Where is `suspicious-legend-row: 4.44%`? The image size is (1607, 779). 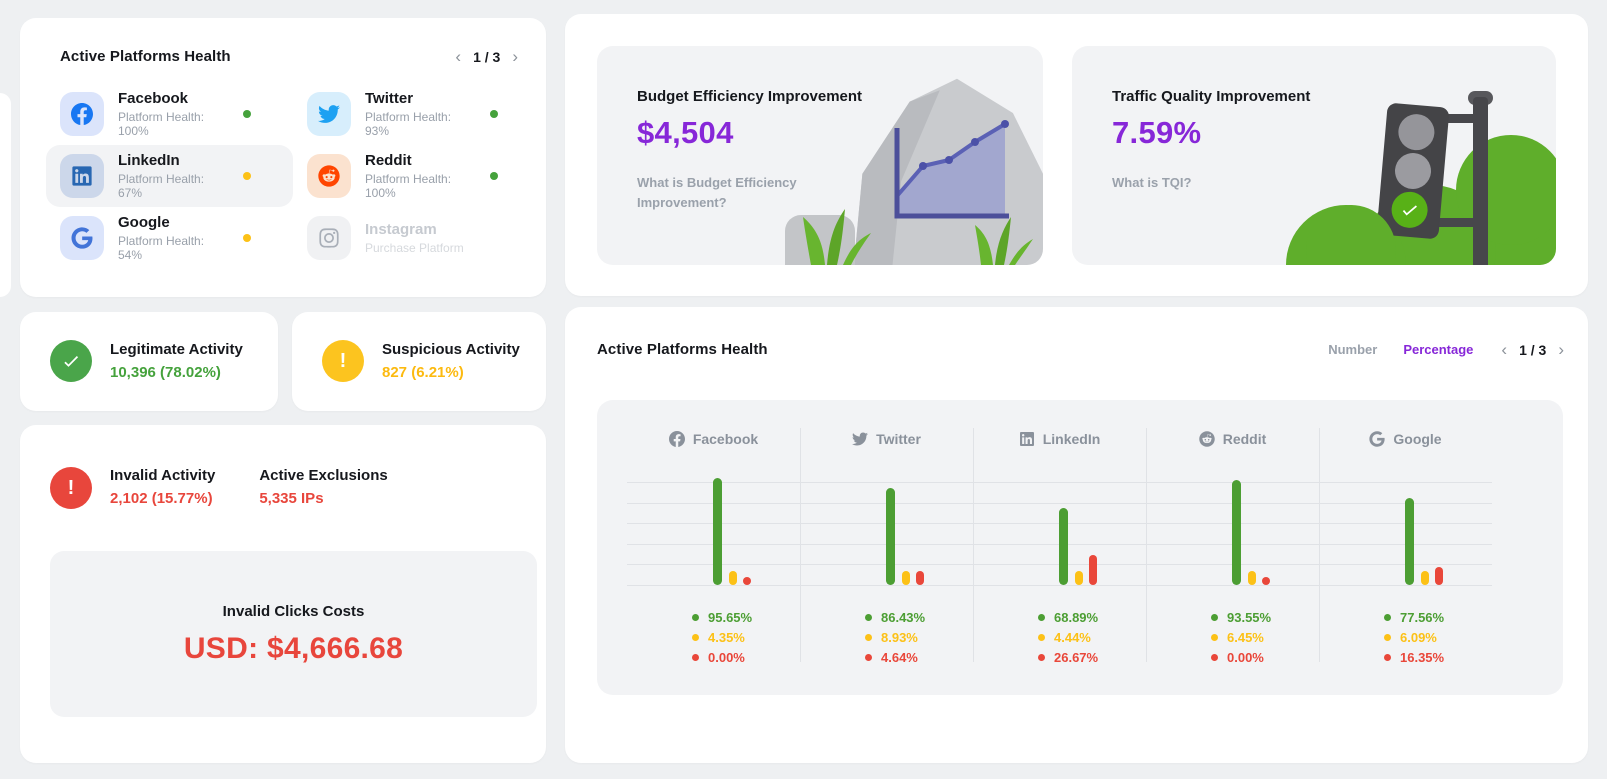
suspicious-legend-row: 4.44% is located at coordinates (1068, 637).